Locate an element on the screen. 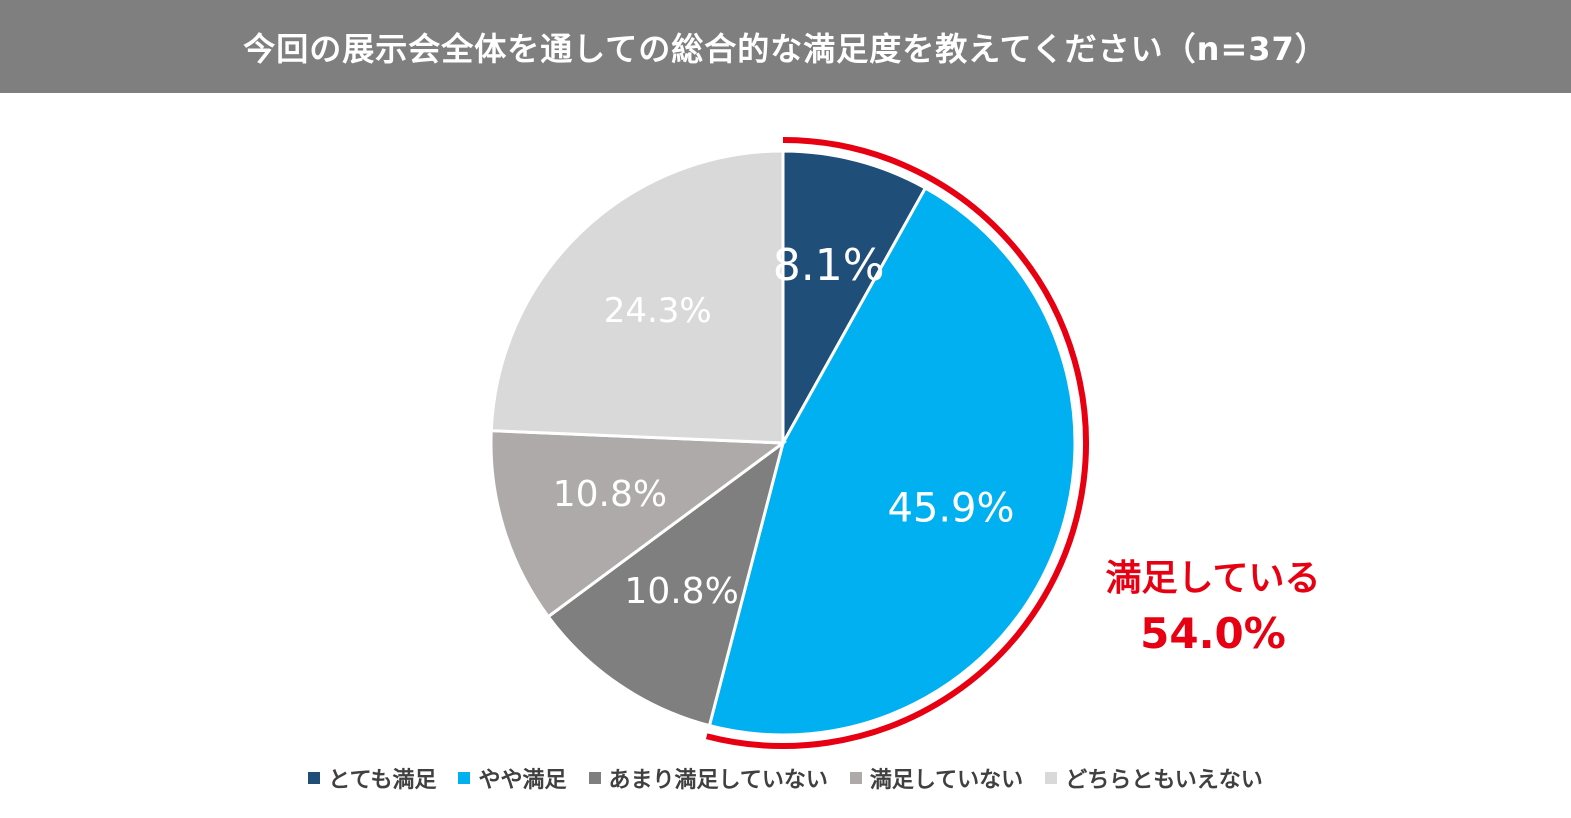  annotation-value: 54.0% is located at coordinates (1213, 633).